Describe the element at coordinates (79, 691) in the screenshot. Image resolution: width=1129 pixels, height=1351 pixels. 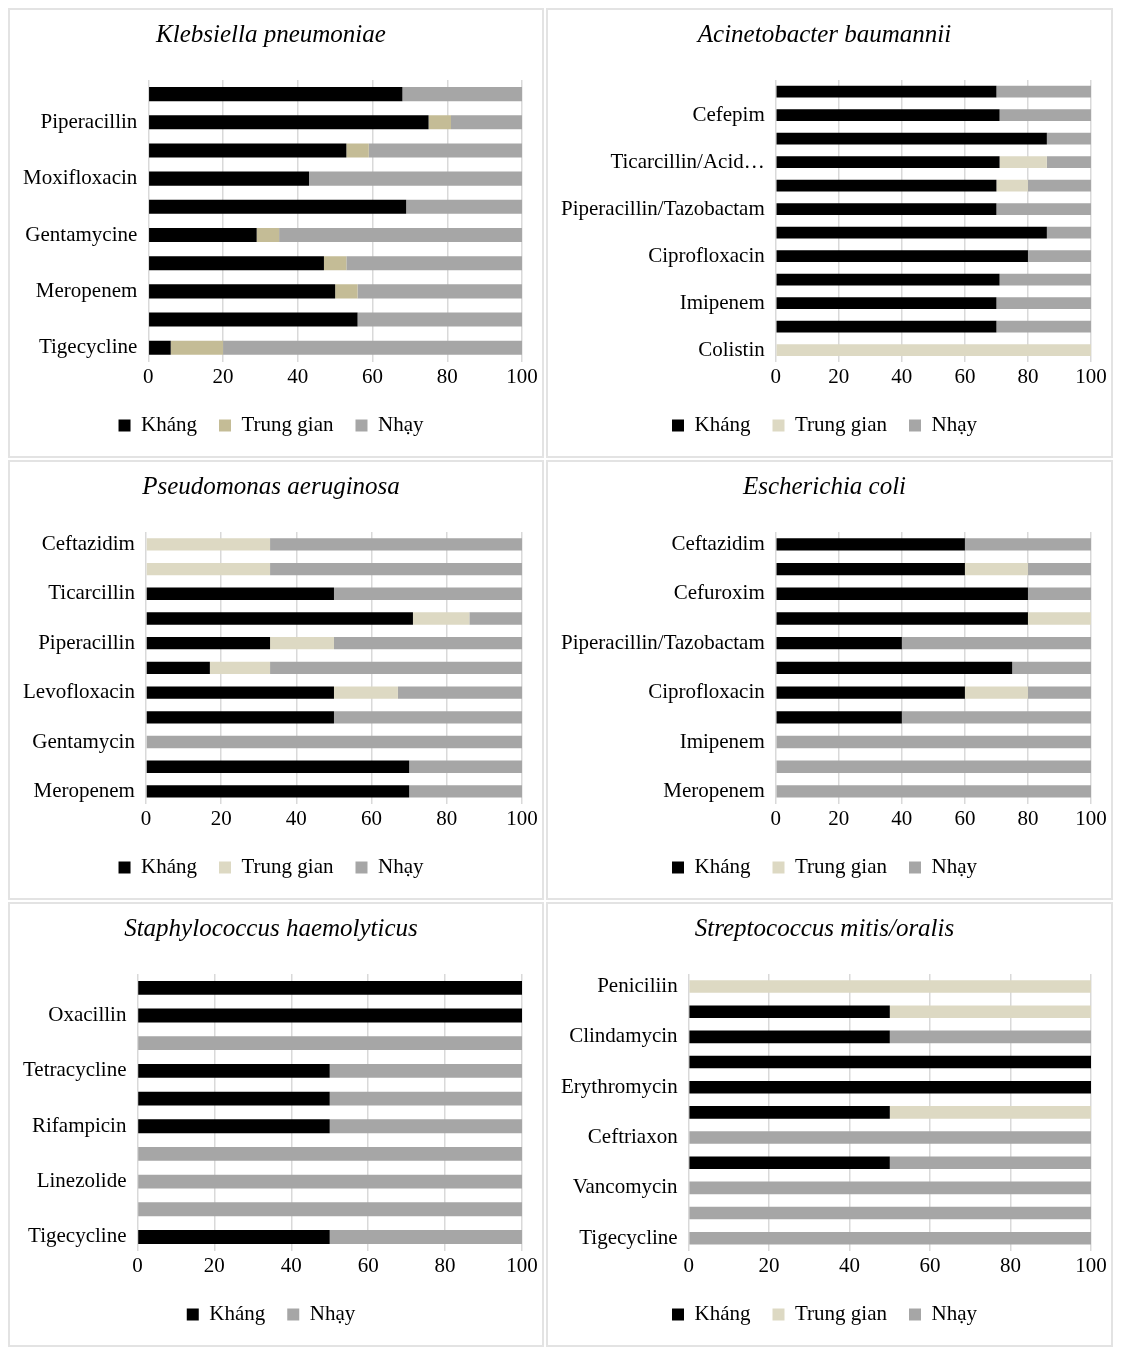
I see `y-tick-label: Levofloxacin` at that location.